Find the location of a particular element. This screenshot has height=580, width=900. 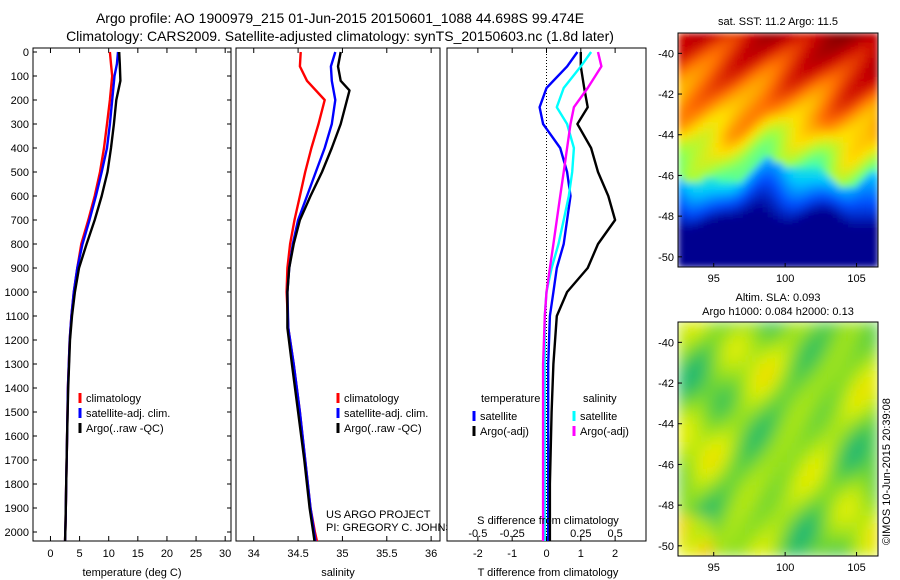

depth-tick-label: 700 is located at coordinates (20, 221).